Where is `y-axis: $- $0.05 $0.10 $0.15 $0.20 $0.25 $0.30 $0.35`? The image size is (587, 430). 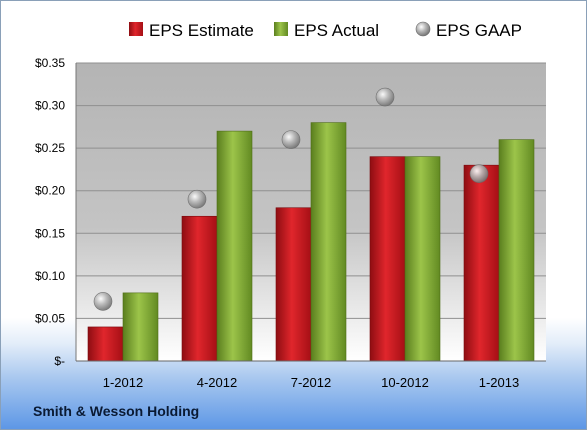
y-axis: $- $0.05 $0.10 $0.15 $0.20 $0.25 $0.30 $0.35 is located at coordinates (56, 212).